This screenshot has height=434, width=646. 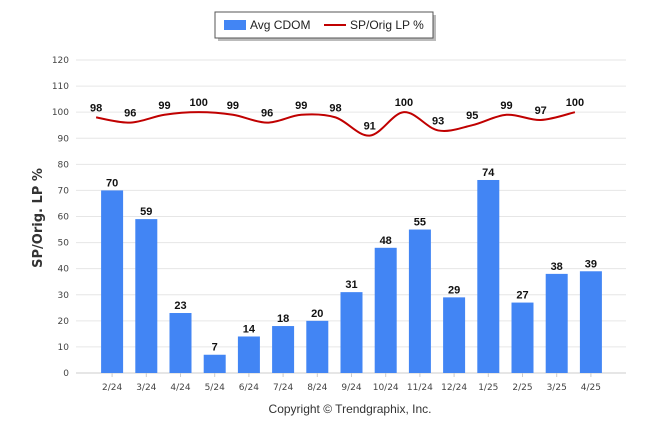 I want to click on x-tick-label: 7/24, so click(x=283, y=388).